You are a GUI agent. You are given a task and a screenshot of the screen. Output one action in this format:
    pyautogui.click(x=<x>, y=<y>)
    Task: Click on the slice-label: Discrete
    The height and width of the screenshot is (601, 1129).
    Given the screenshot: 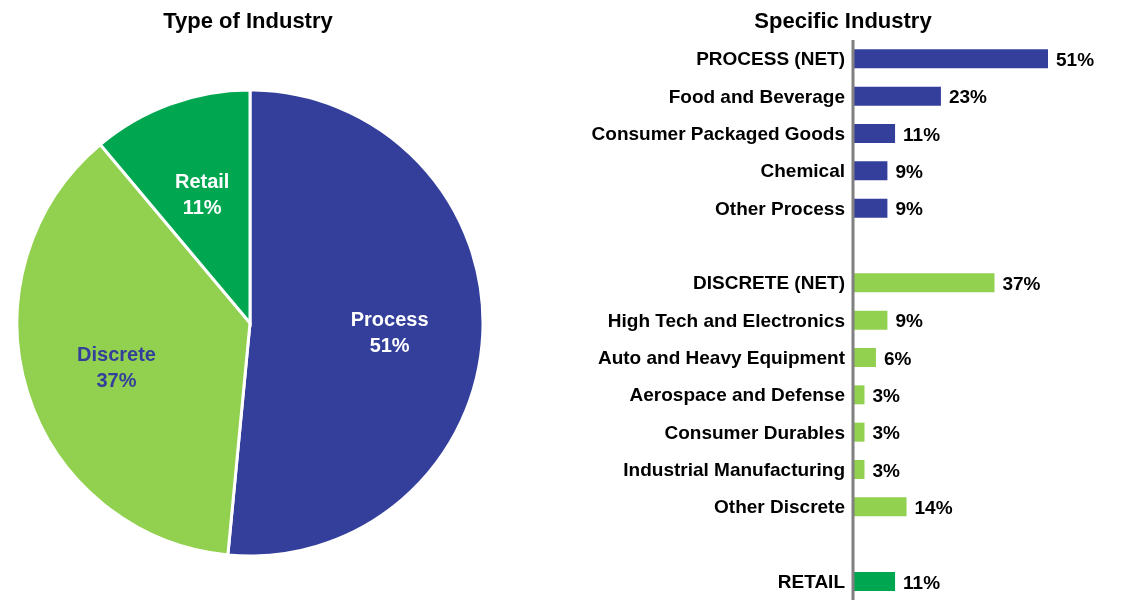 What is the action you would take?
    pyautogui.click(x=116, y=353)
    